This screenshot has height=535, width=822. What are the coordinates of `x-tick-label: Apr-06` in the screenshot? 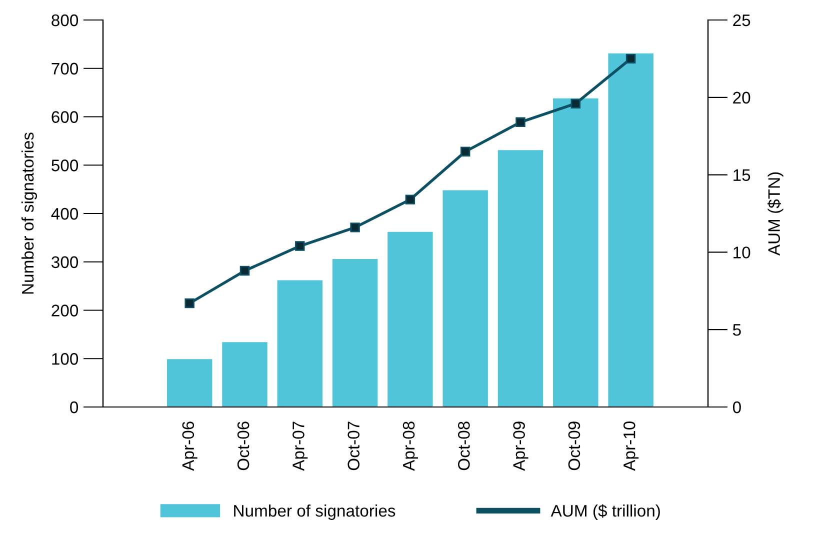 It's located at (190, 446).